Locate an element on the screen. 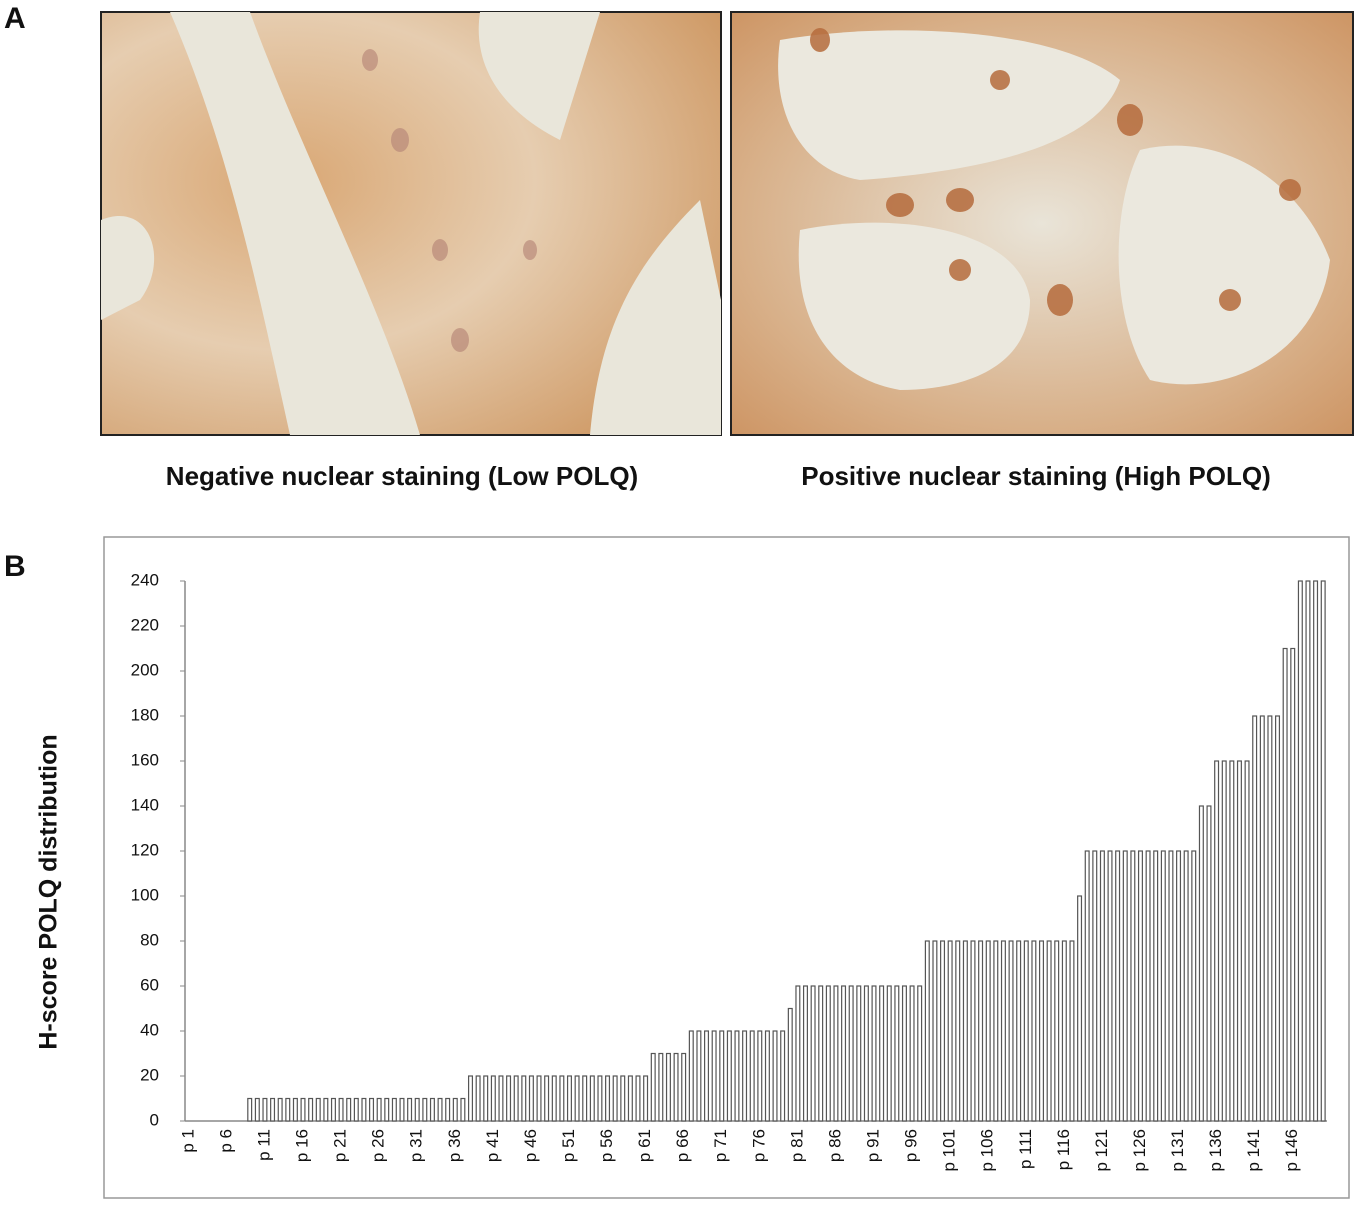 The width and height of the screenshot is (1358, 1205). x-tick-label: p 11 is located at coordinates (263, 1145).